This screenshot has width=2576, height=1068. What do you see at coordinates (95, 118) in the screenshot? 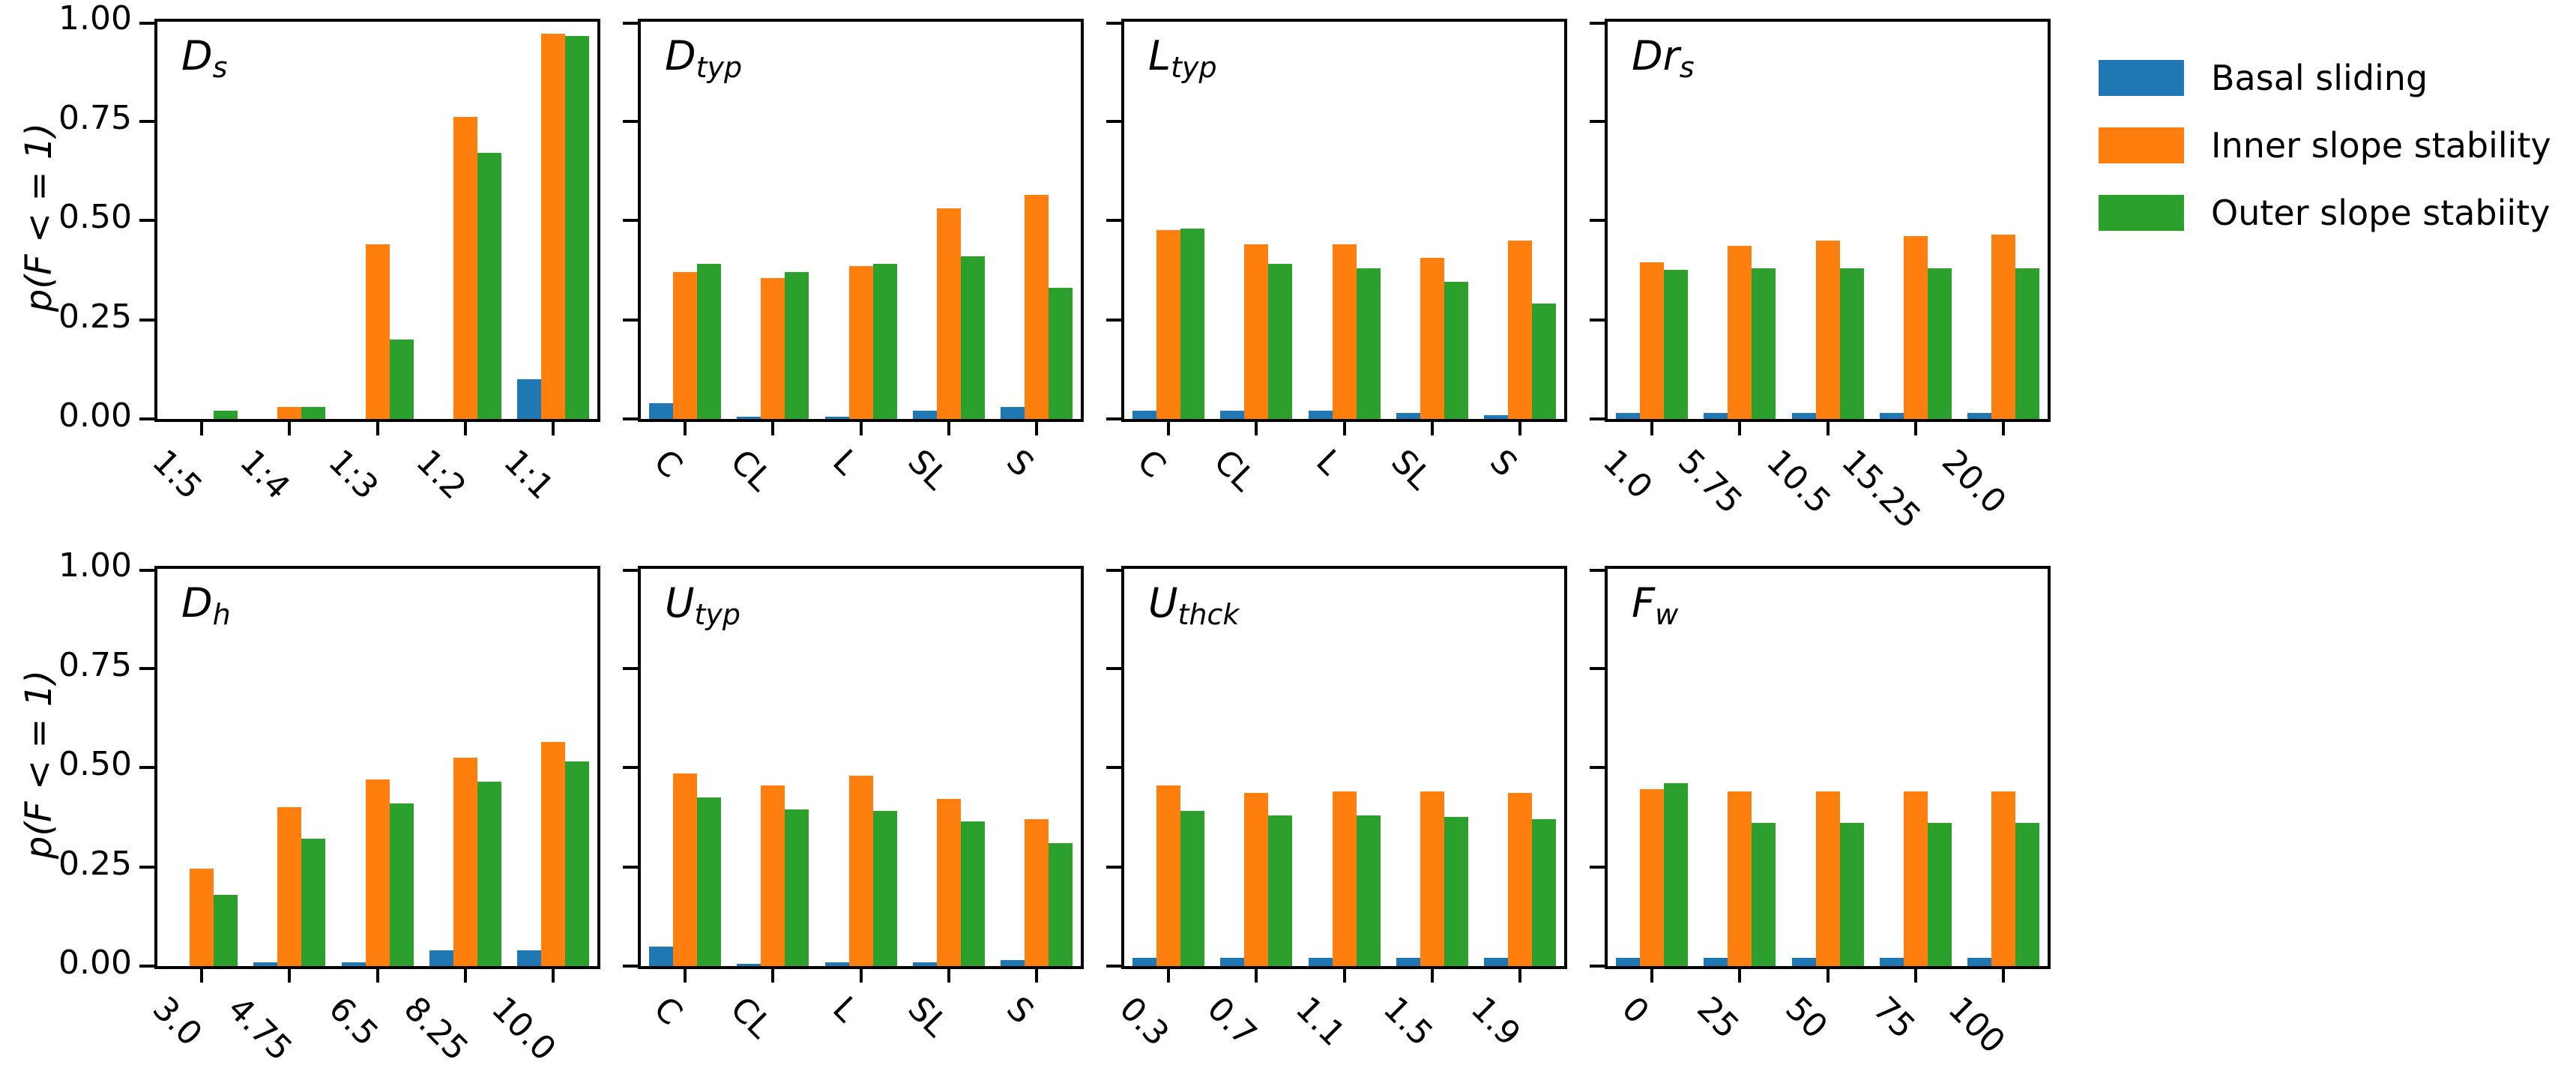
I see `y-tick-label: 0.75` at bounding box center [95, 118].